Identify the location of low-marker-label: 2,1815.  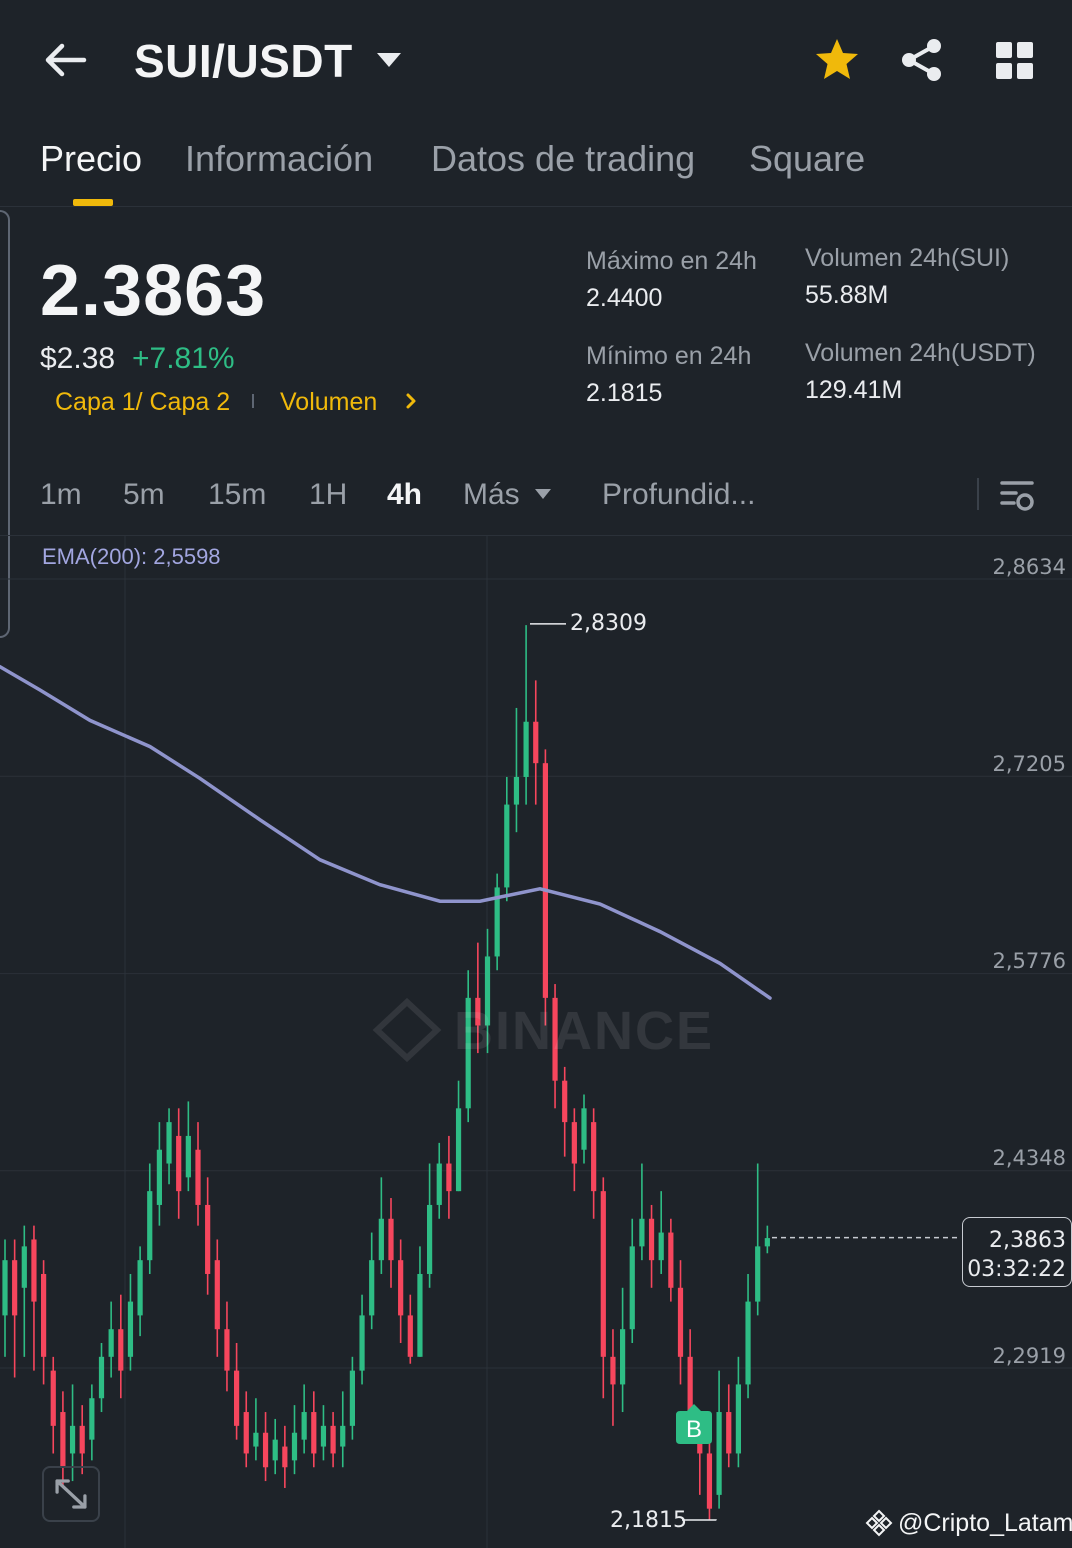
(648, 1520).